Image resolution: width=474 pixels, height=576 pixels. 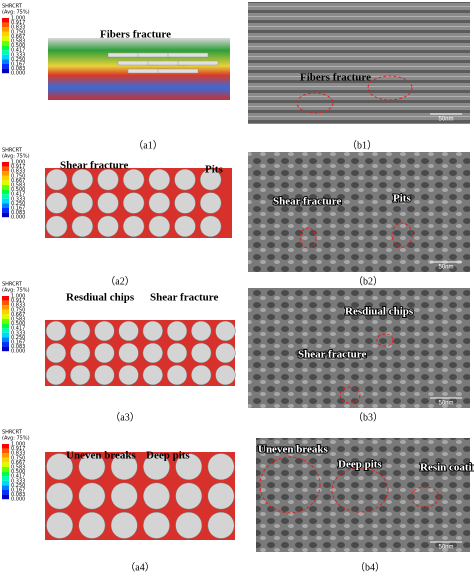 What do you see at coordinates (370, 567) in the screenshot?
I see `panel-caption: （b4）` at bounding box center [370, 567].